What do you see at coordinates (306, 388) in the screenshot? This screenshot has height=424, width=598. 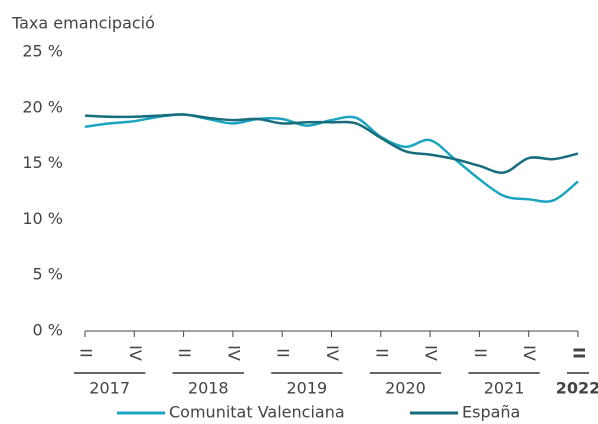 I see `year-label: 2019` at bounding box center [306, 388].